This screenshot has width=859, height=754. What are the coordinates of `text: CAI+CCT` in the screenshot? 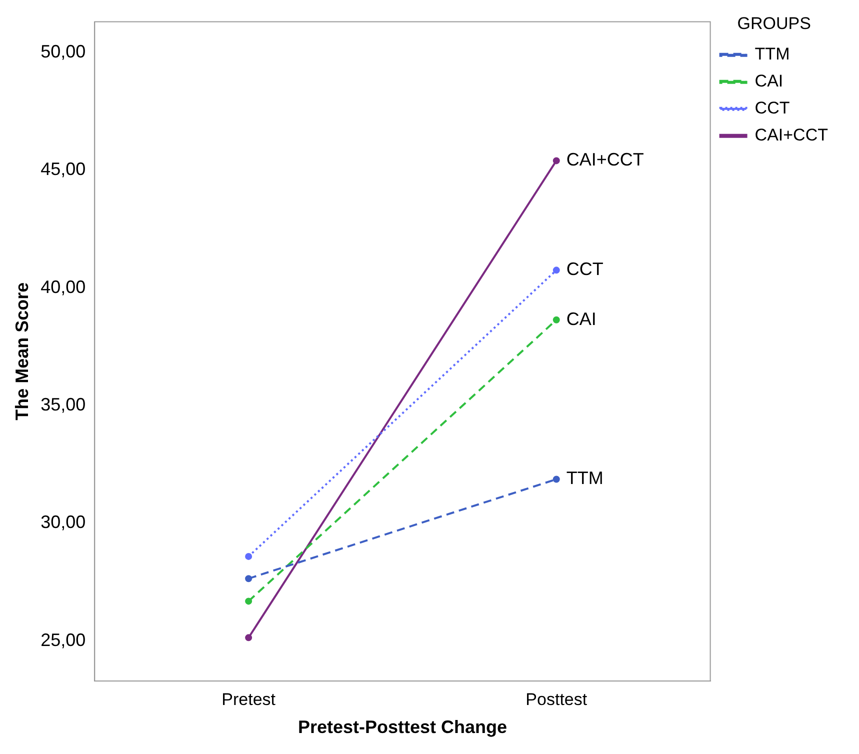 It's located at (605, 160).